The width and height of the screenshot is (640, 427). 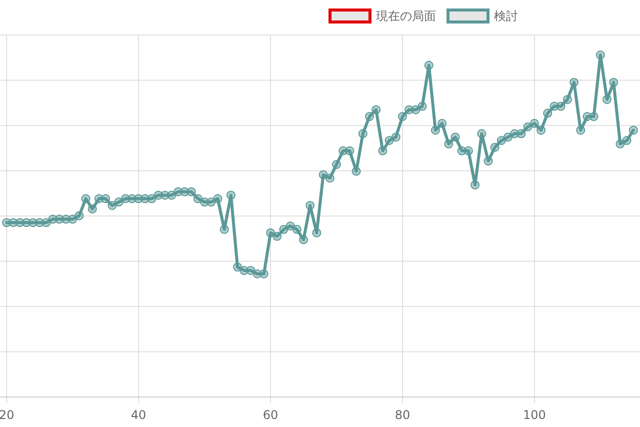 What do you see at coordinates (7, 415) in the screenshot?
I see `x-tick-label: 20` at bounding box center [7, 415].